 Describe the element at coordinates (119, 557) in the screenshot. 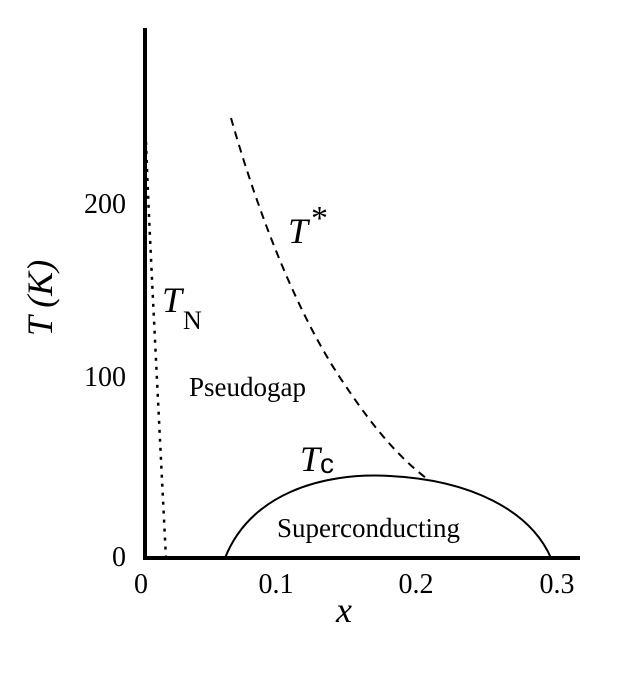

I see `y-tick-label: 0` at that location.